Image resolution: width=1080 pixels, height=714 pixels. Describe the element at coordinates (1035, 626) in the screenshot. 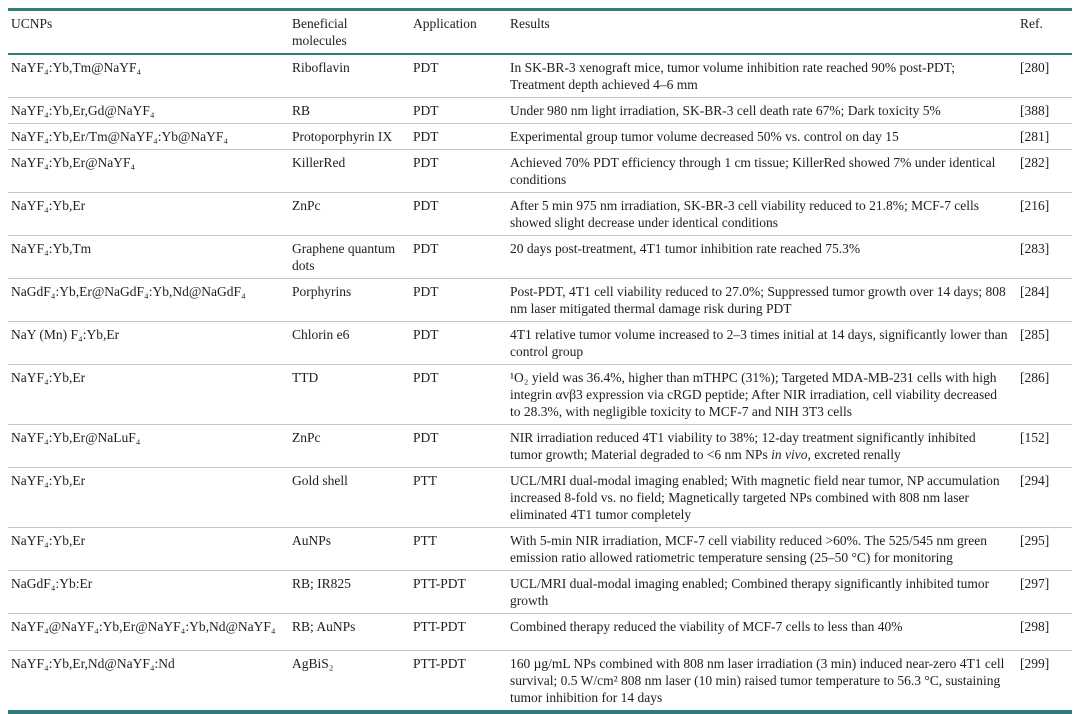

I see `reference-cell: [298]` at that location.